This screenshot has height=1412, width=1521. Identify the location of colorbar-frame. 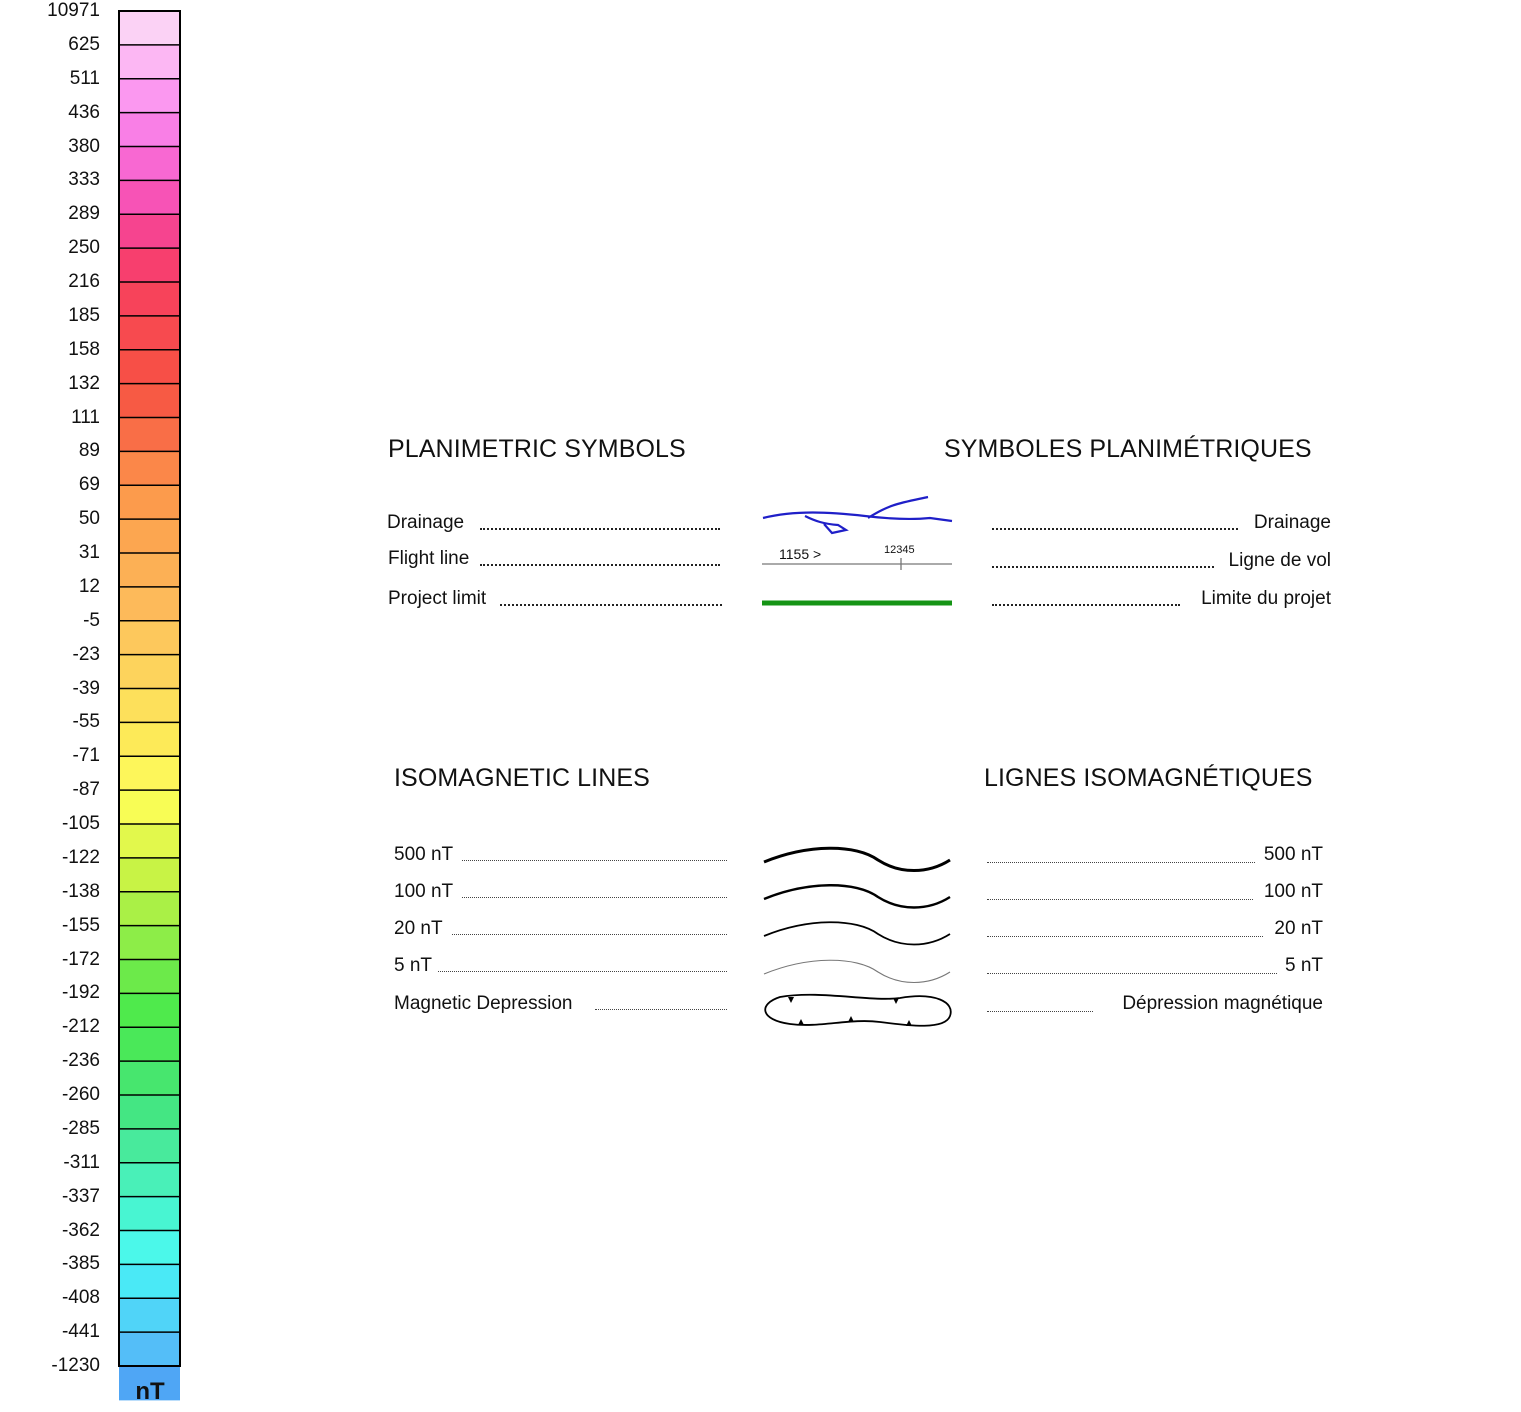
(149, 688).